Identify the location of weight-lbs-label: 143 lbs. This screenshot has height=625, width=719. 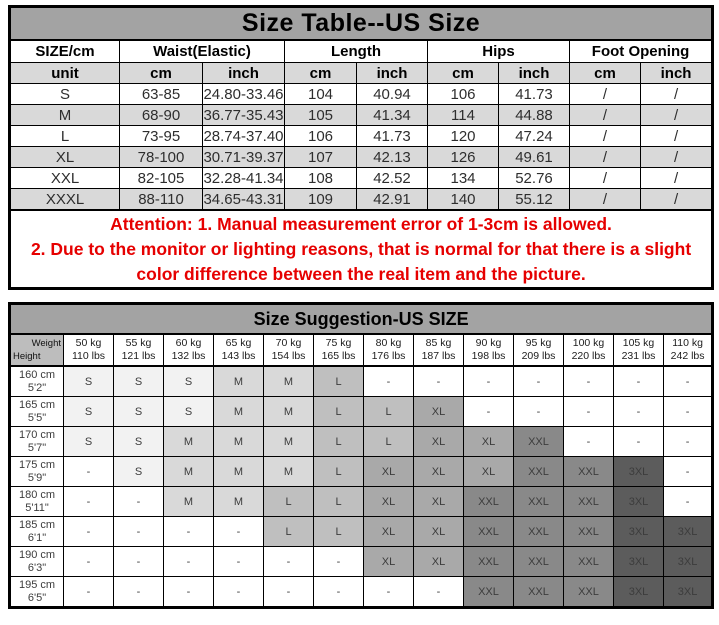
(238, 356).